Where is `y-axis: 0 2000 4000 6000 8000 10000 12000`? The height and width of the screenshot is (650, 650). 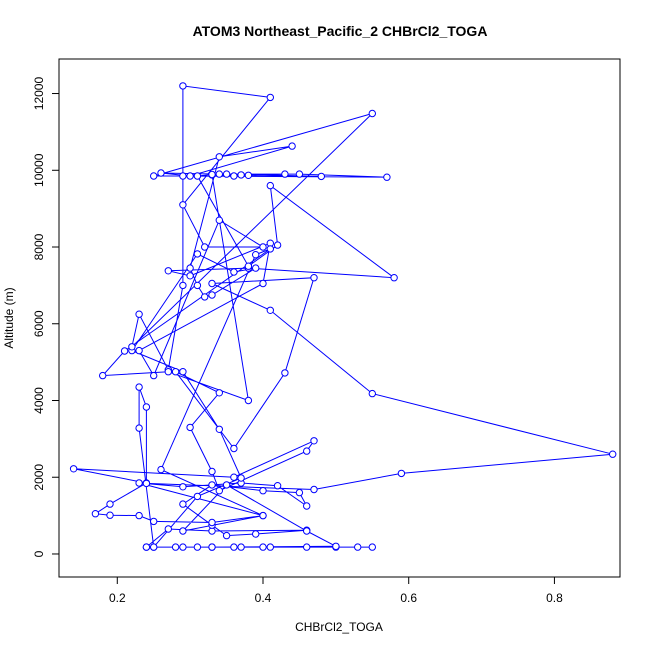
y-axis: 0 2000 4000 6000 8000 10000 12000 is located at coordinates (46, 317).